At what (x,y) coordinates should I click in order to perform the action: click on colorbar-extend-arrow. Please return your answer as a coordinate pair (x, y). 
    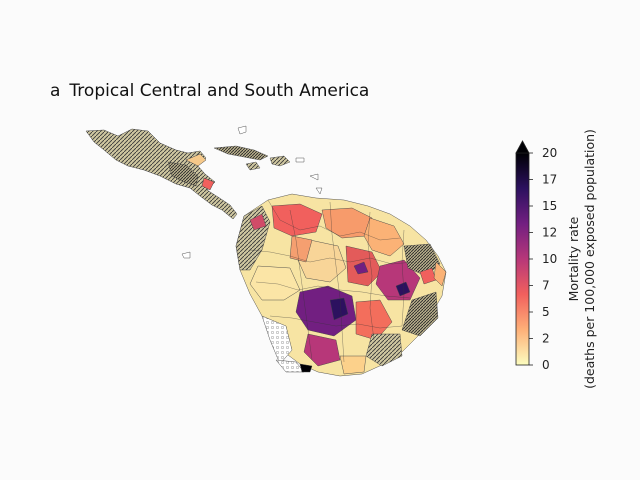
    Looking at the image, I should click on (522, 147).